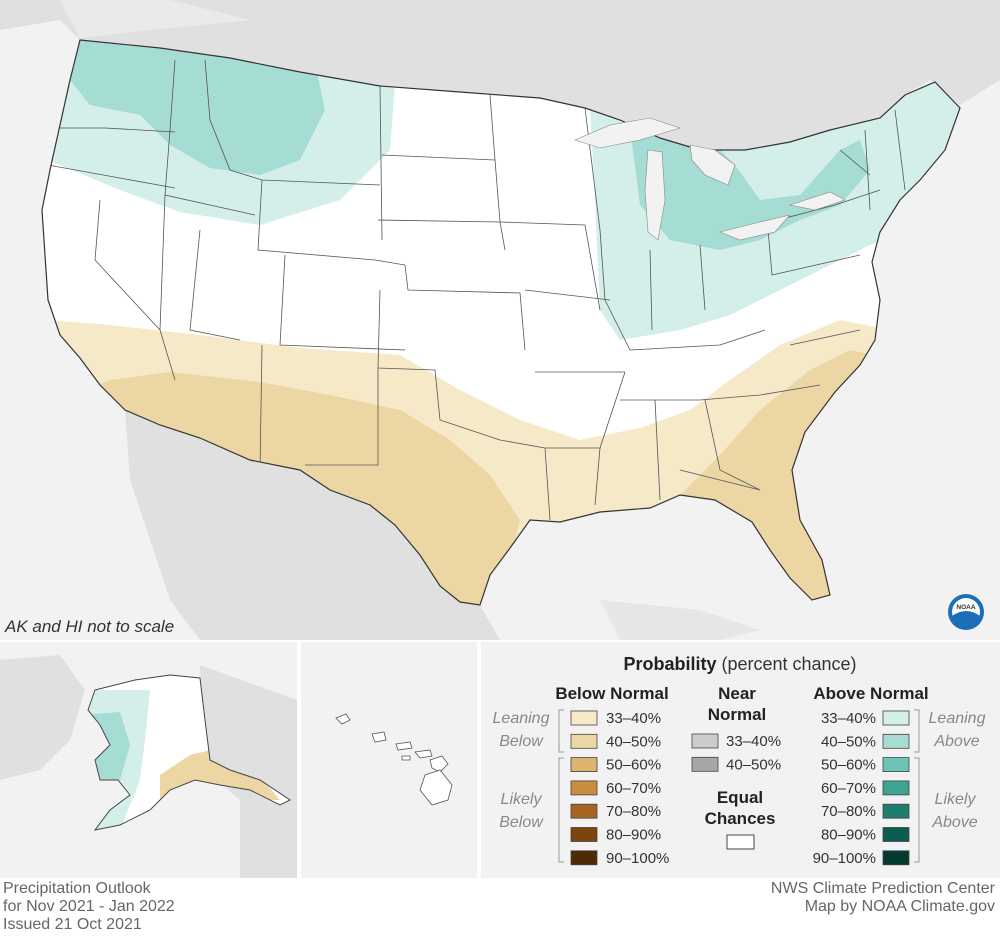 The image size is (1000, 938). Describe the element at coordinates (882, 888) in the screenshot. I see `footer-agency: NWS Climate Prediction Center` at that location.